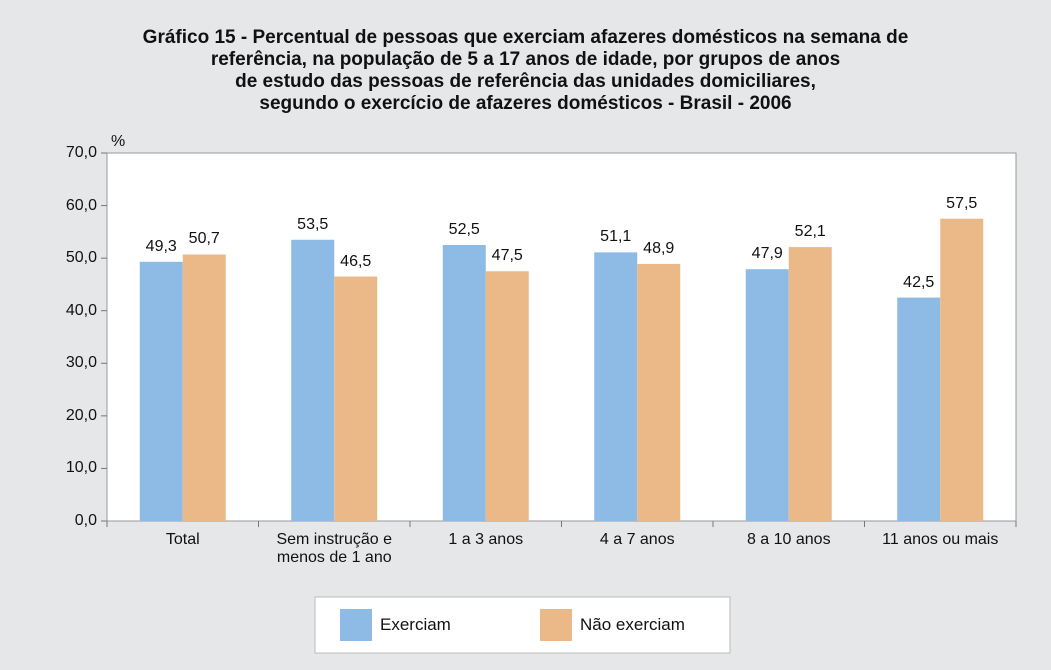  I want to click on value-label: 47,5, so click(507, 256).